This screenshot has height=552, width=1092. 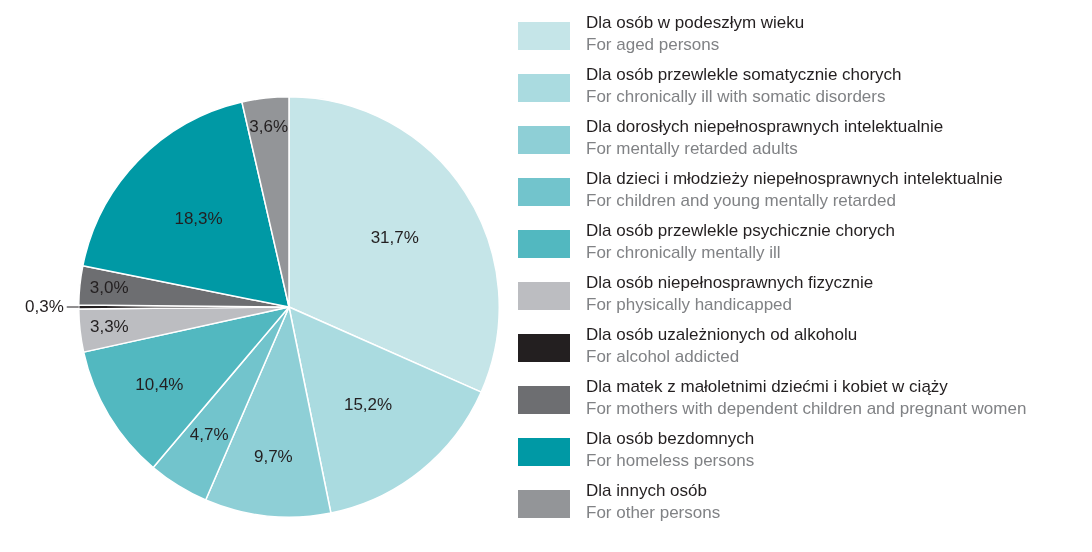 I want to click on legend-label: Dla osób niepełnosprawnych fizycznie For physically handicapped, so click(x=730, y=294).